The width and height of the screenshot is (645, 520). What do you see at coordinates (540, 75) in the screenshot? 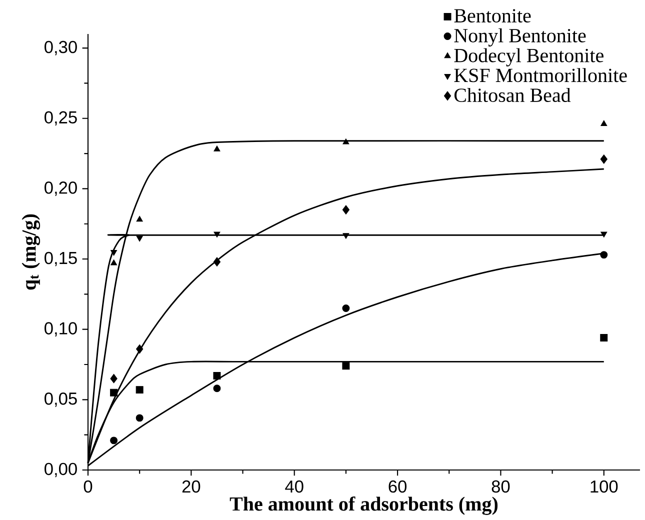
I see `legend-label: KSF Montmorillonite` at bounding box center [540, 75].